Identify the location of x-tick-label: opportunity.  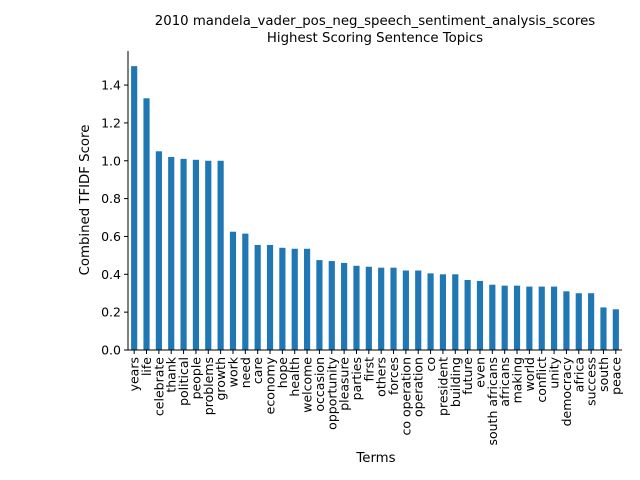
(331, 392).